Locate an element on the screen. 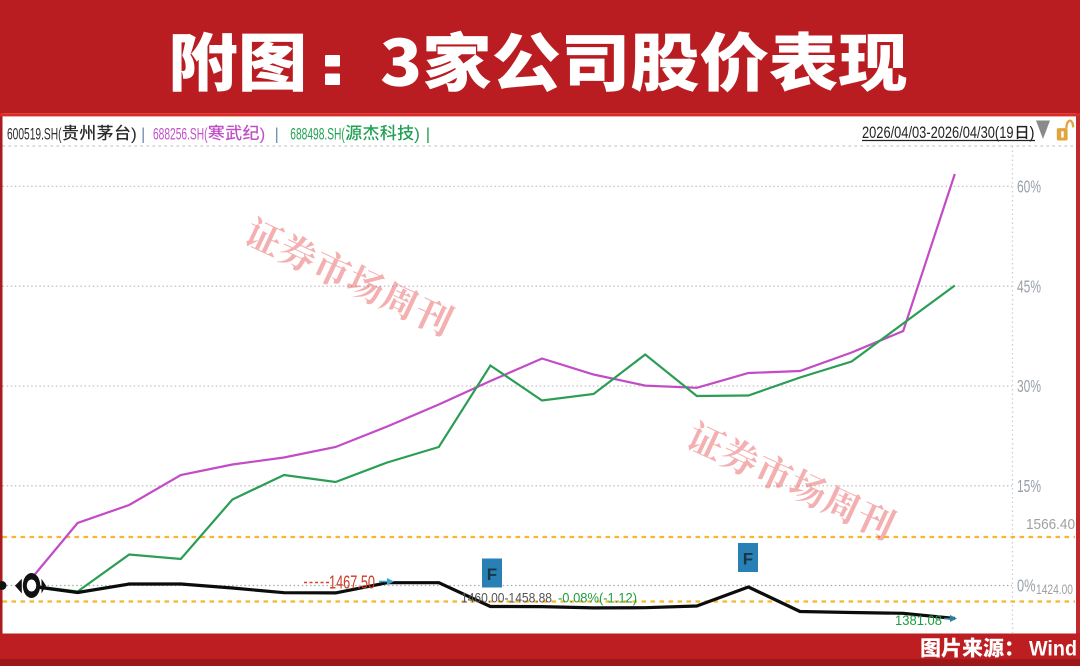  svg-text: 15% is located at coordinates (1029, 486).